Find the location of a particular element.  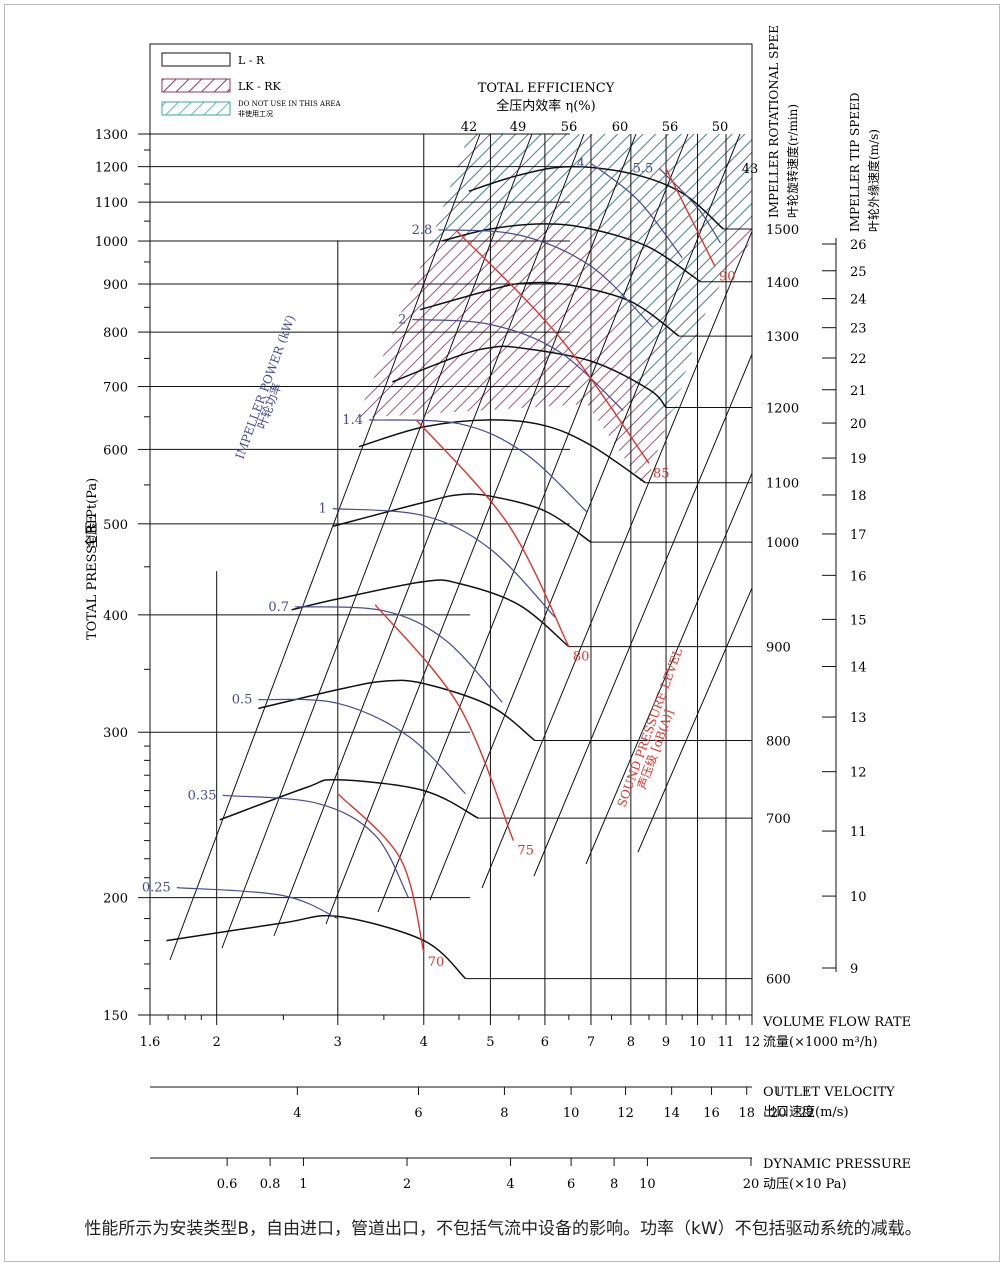

dynamic-tick-label: 20 is located at coordinates (751, 1184).